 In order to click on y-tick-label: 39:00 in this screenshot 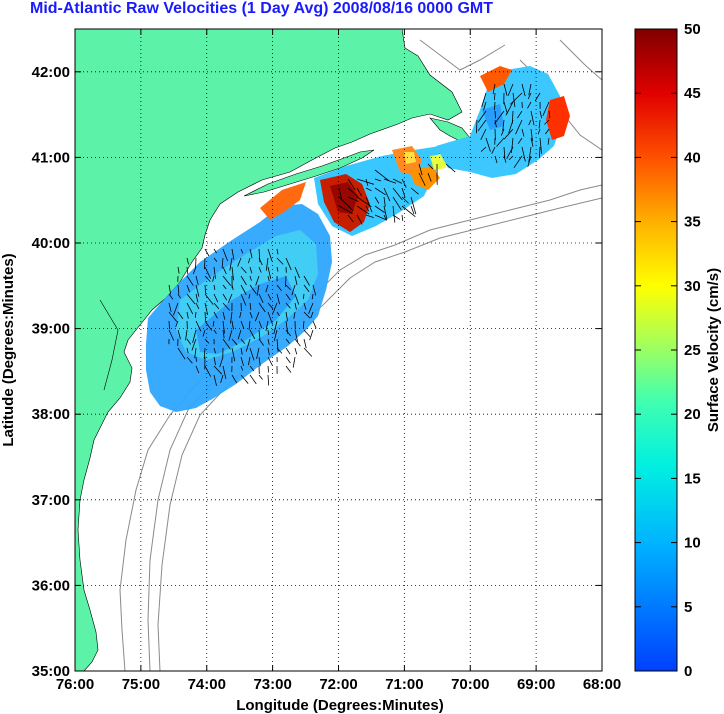, I will do `click(51, 329)`.